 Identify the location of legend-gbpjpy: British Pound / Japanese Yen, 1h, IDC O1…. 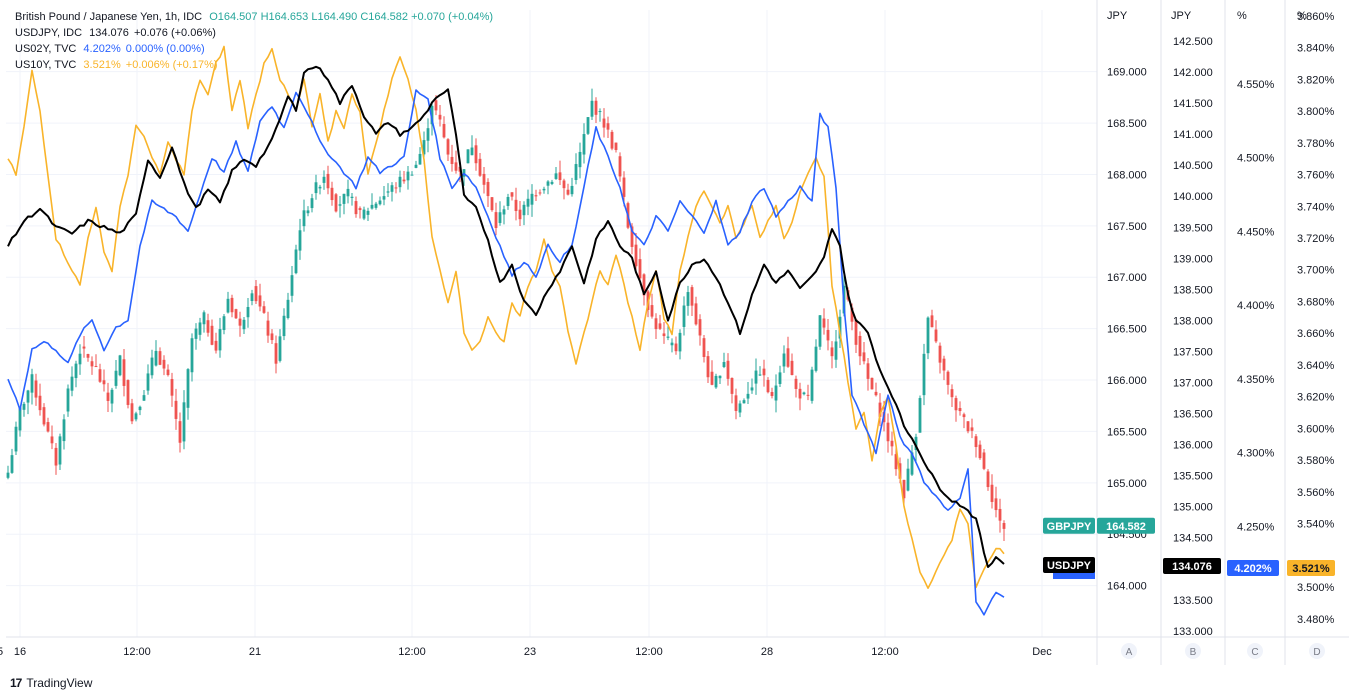
(254, 17).